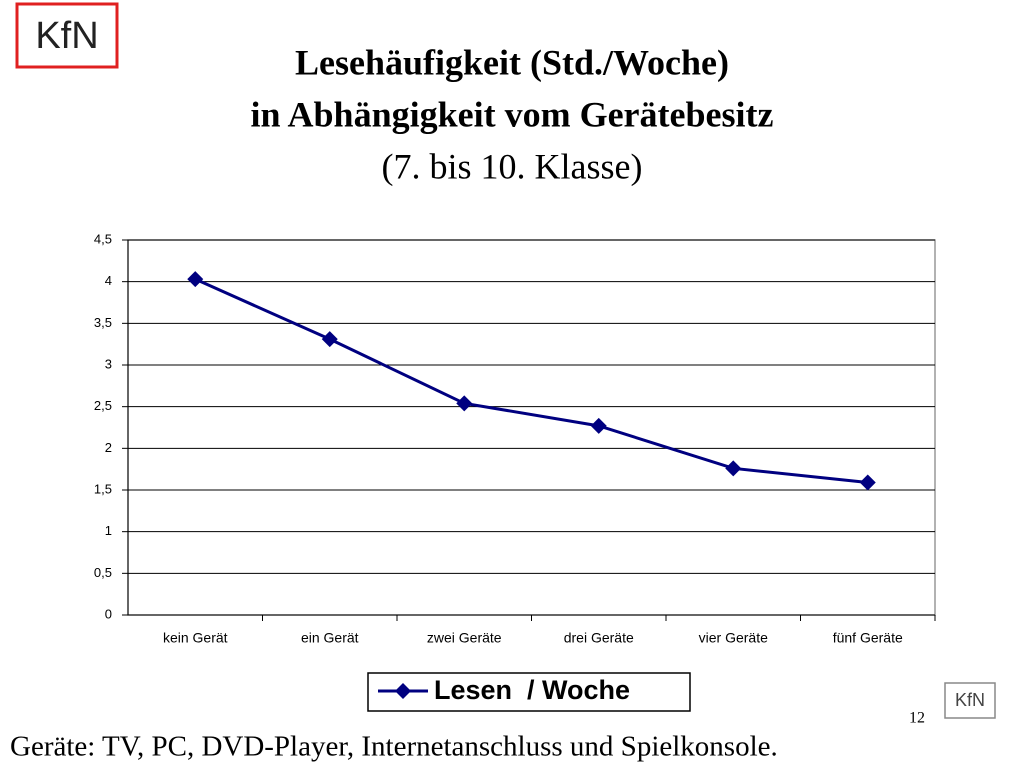 This screenshot has height=768, width=1024. Describe the element at coordinates (108, 447) in the screenshot. I see `y-tick-label: 2` at that location.